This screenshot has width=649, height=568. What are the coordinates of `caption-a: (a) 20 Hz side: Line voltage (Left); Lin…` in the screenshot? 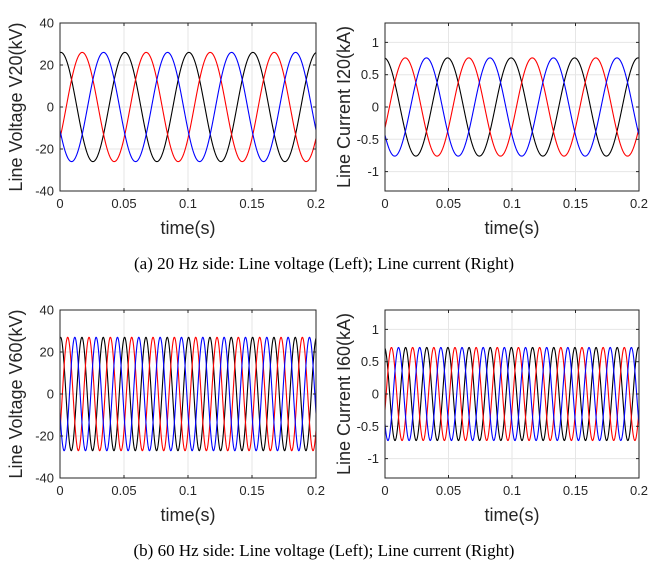 It's located at (324, 263).